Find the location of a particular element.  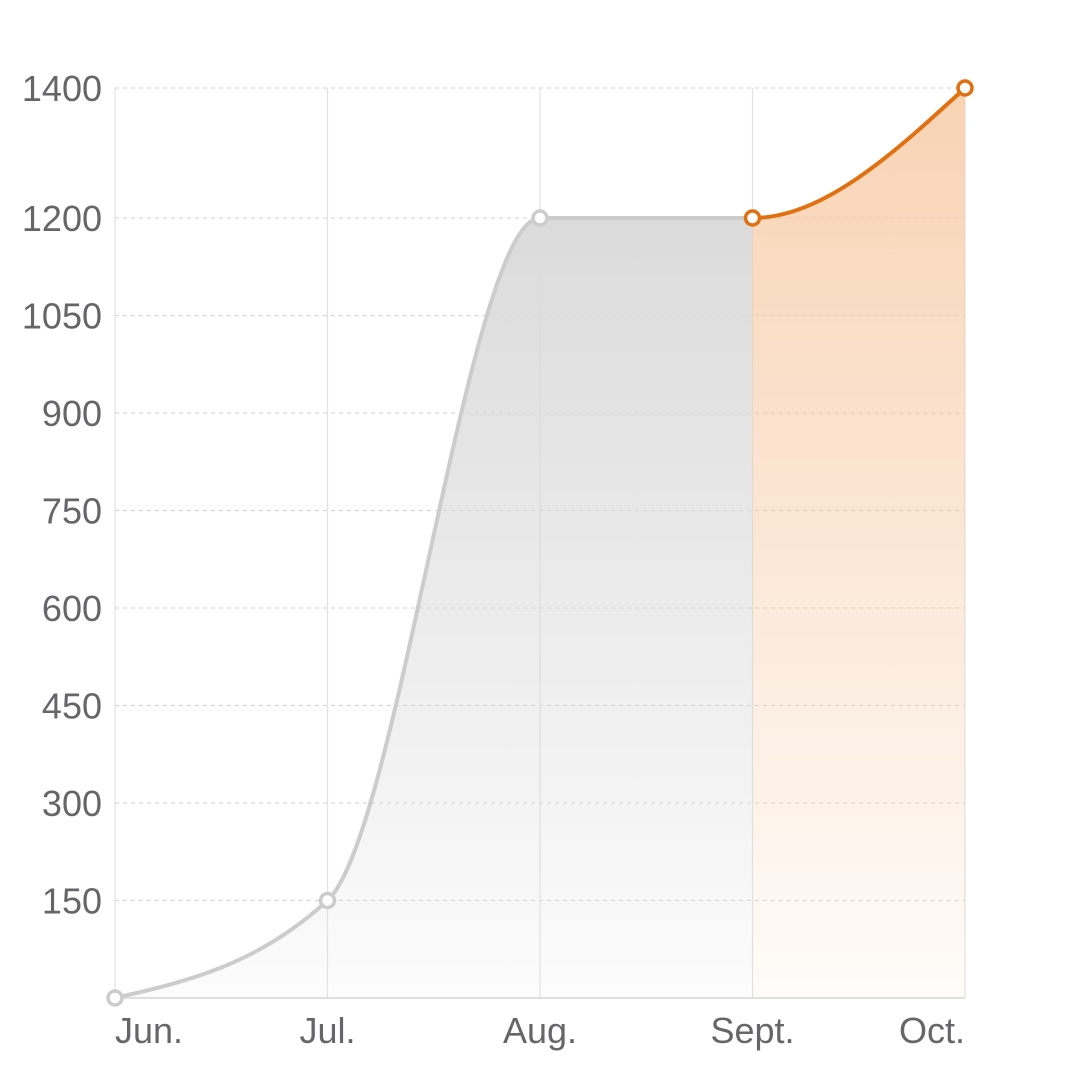

y-tick-label: 1400 is located at coordinates (62, 88).